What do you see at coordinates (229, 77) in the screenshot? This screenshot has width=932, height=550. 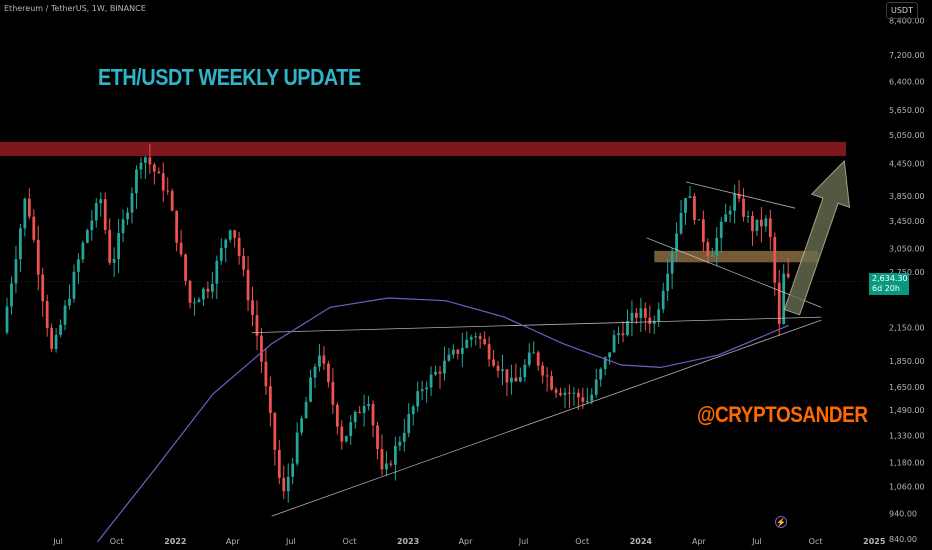 I see `chart-headline: ETH/USDT WEEKLY UPDATE` at bounding box center [229, 77].